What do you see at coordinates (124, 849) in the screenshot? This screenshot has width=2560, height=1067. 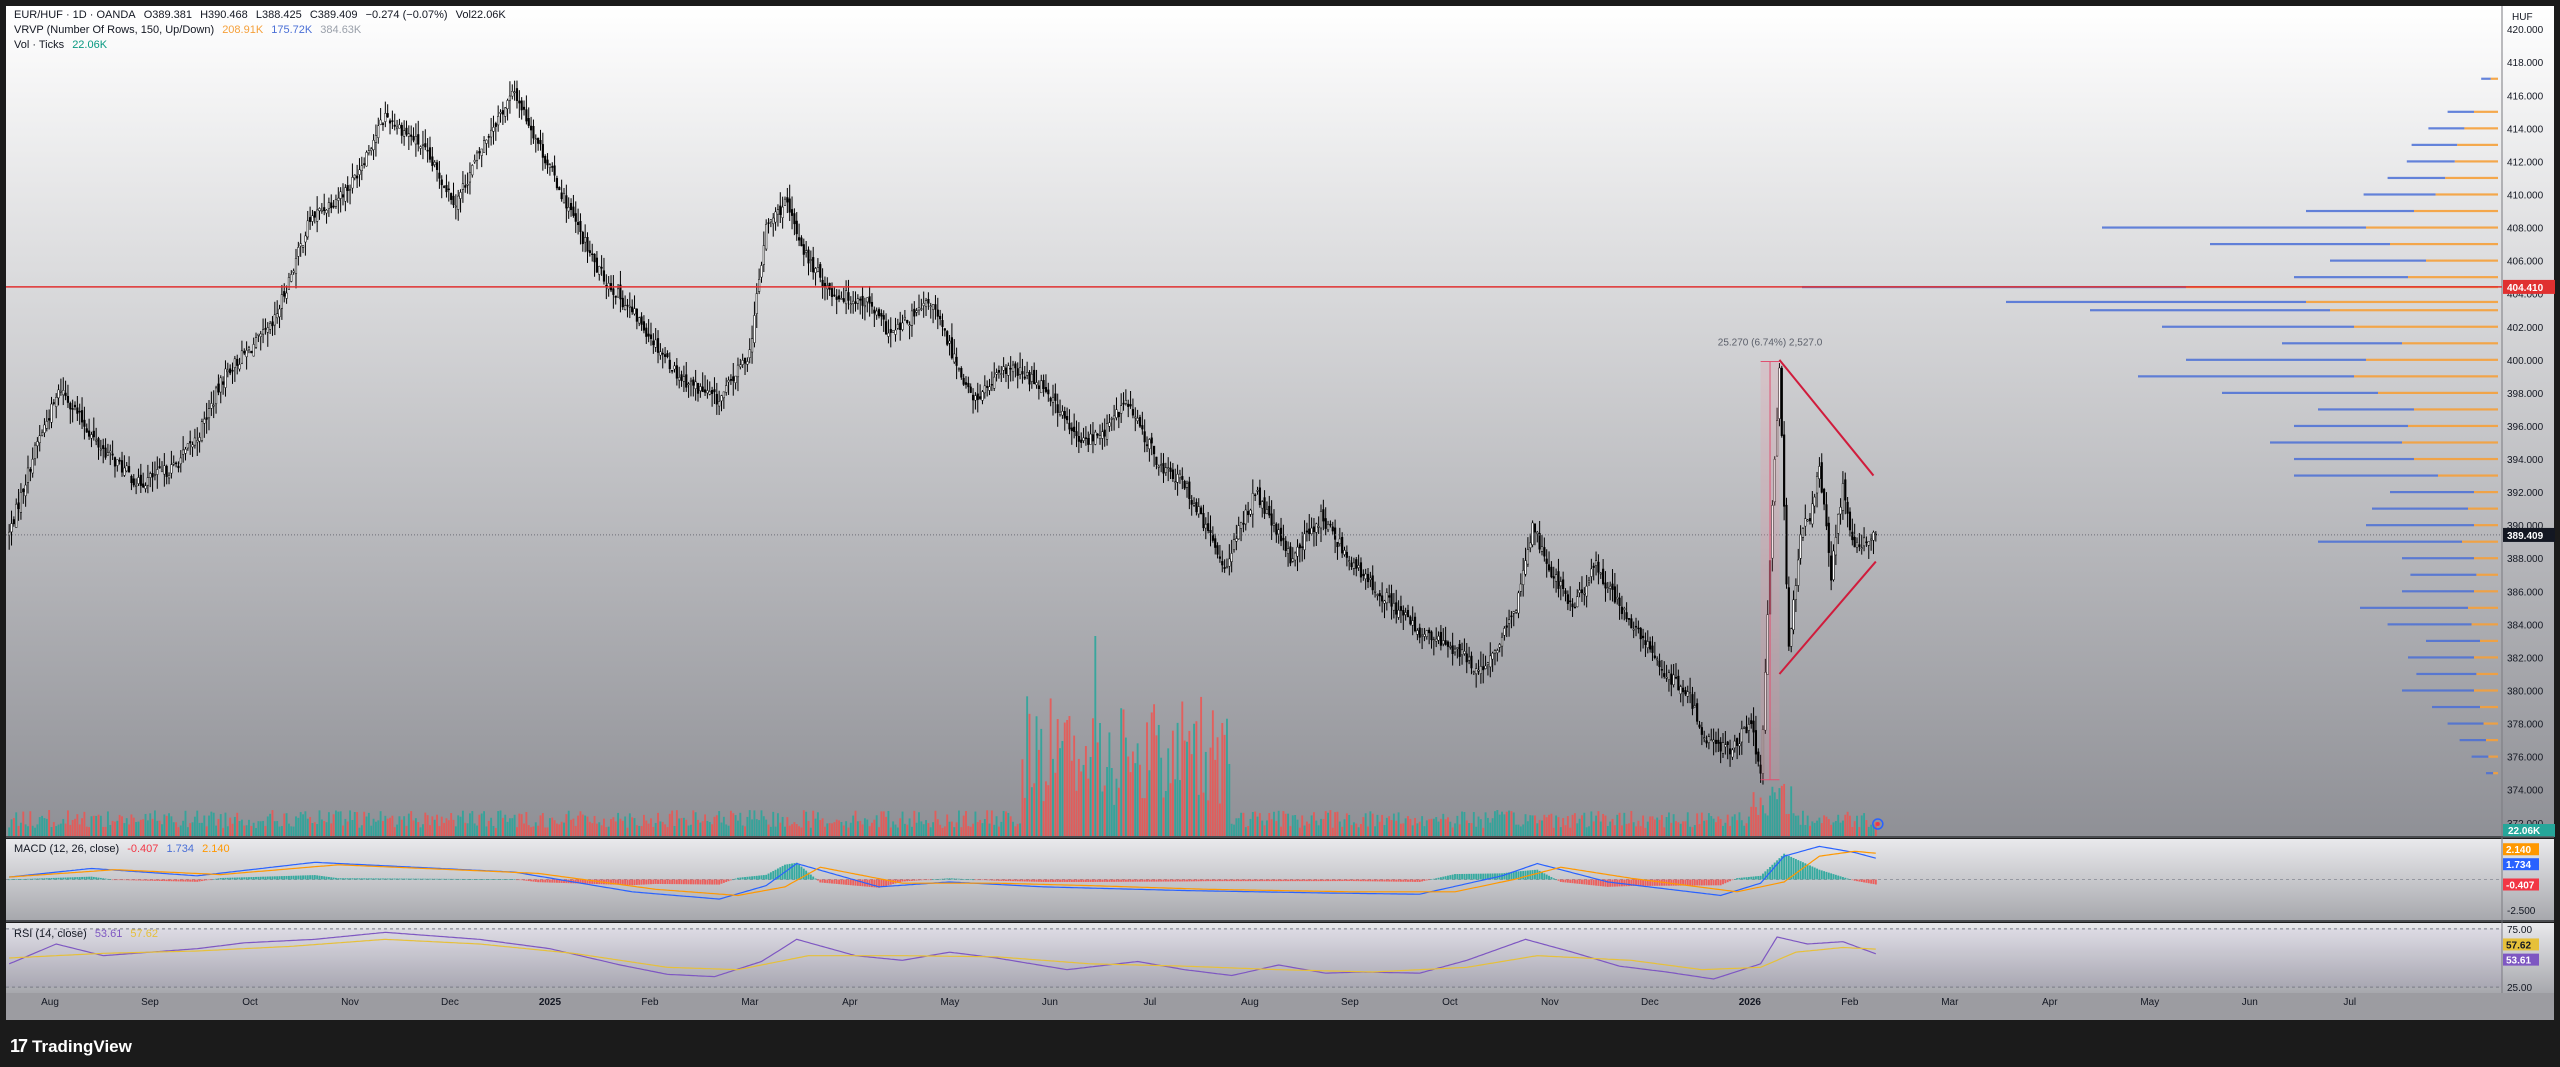 I see `macd-legend: MACD (12, 26, close) -0.407 1.734 2.140` at bounding box center [124, 849].